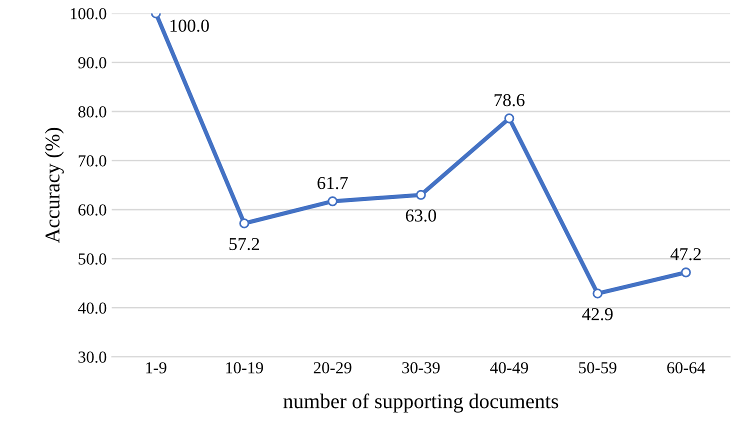  I want to click on data-label: 63.0, so click(421, 215).